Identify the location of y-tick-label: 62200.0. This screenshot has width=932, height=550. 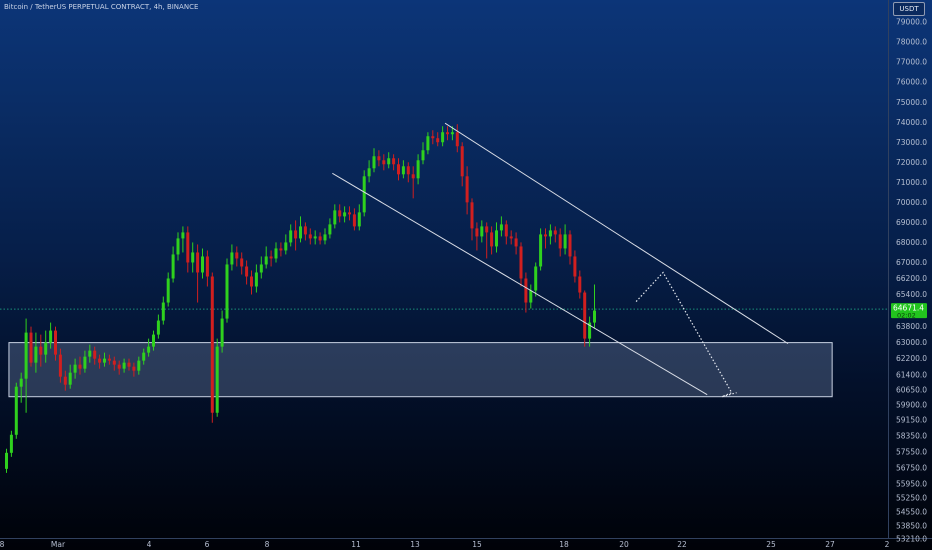
(911, 358).